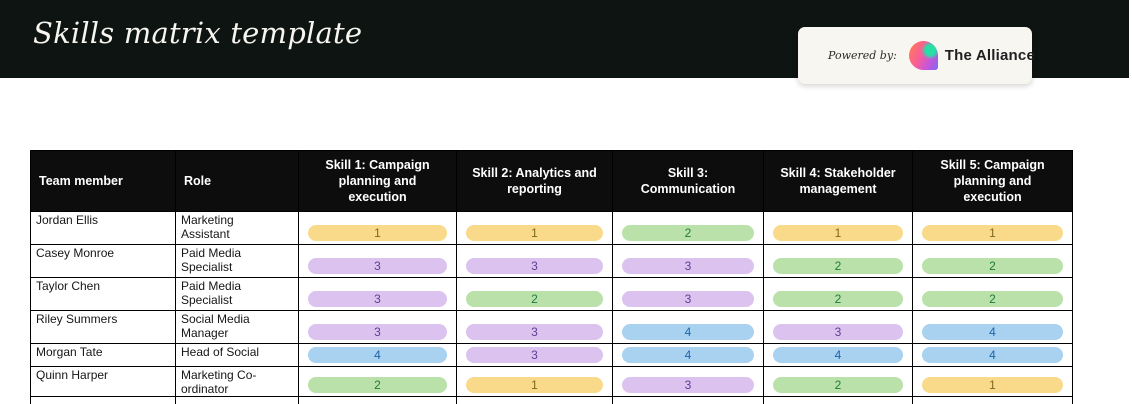  Describe the element at coordinates (237, 181) in the screenshot. I see `column-header-role: Role` at that location.